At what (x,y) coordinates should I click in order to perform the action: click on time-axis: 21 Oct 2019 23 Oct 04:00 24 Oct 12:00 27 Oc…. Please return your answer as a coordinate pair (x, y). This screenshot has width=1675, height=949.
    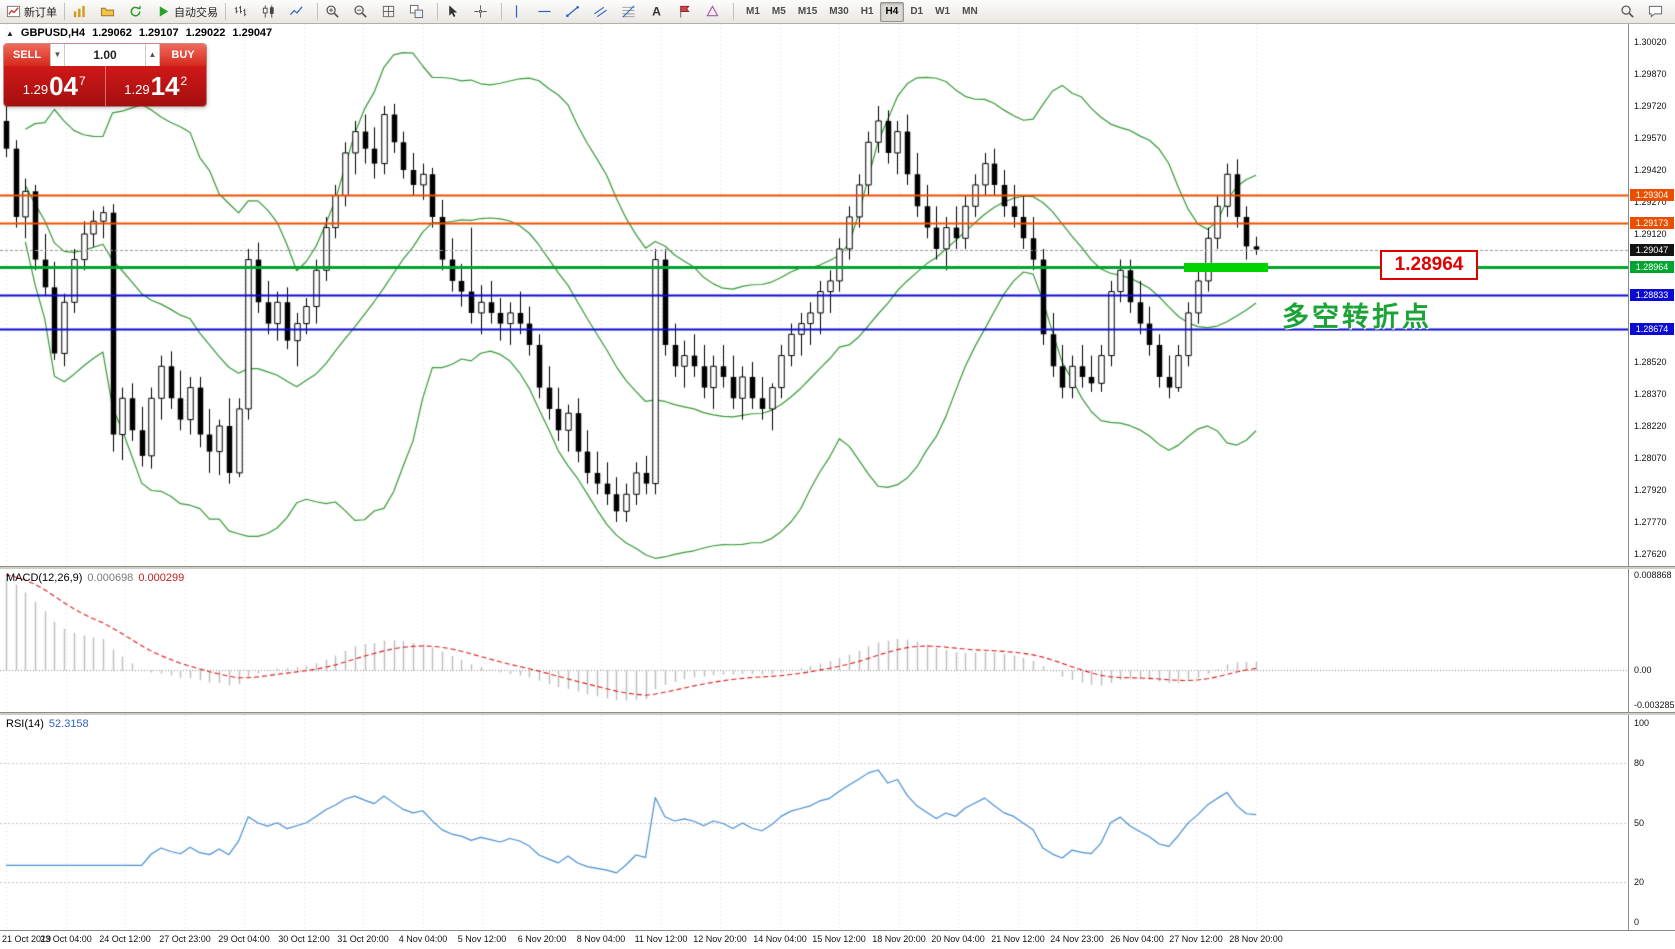
    Looking at the image, I should click on (837, 939).